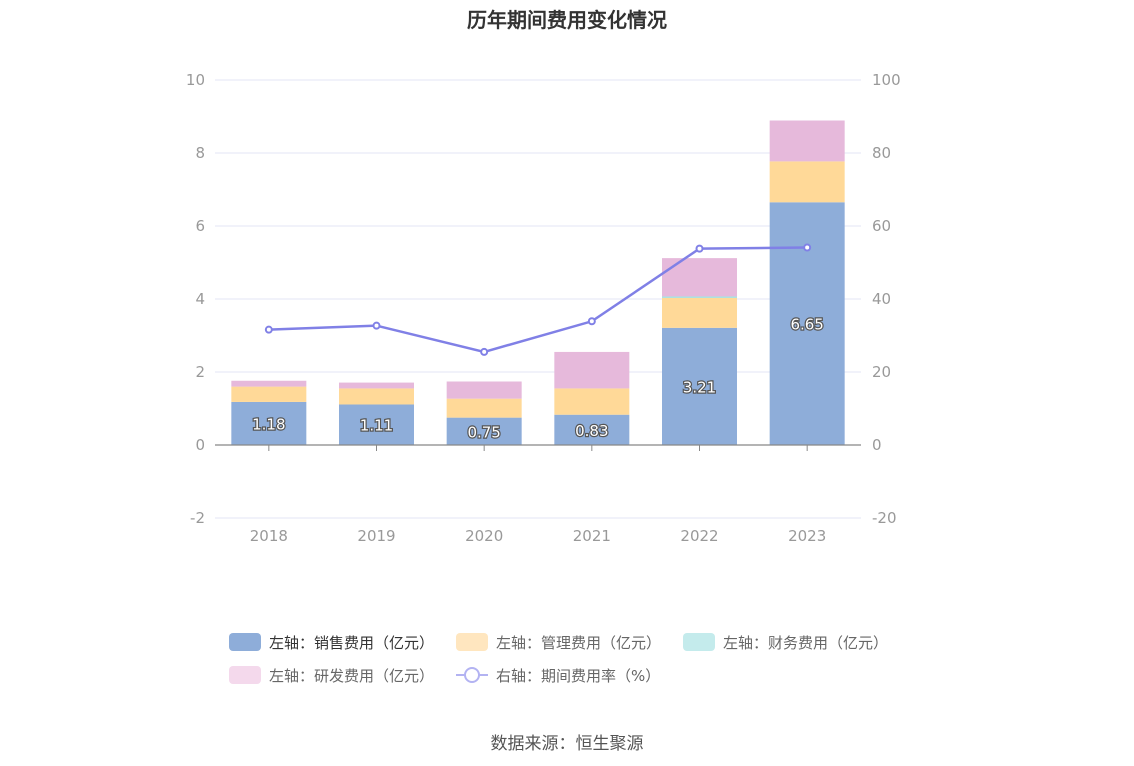  Describe the element at coordinates (472, 675) in the screenshot. I see `legend-swatch-expense-rate` at that location.